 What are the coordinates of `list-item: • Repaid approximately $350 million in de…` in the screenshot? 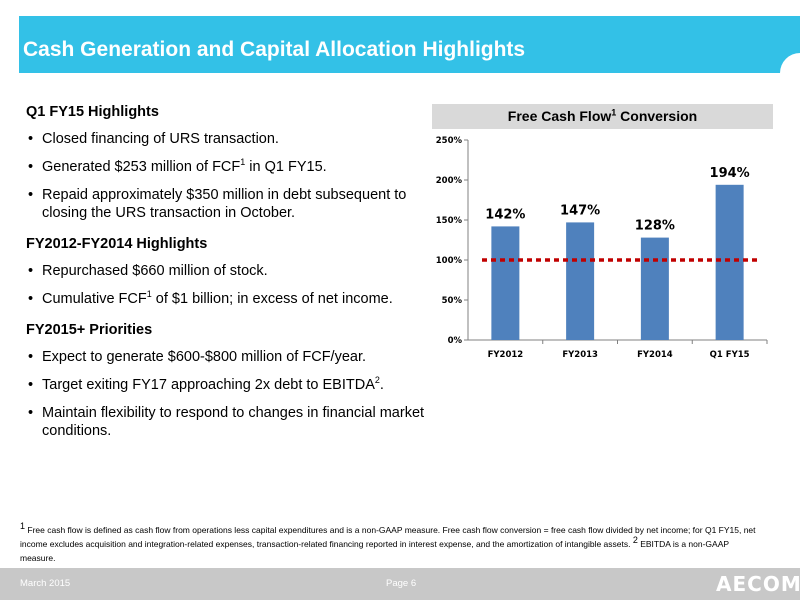 It's located at (217, 204).